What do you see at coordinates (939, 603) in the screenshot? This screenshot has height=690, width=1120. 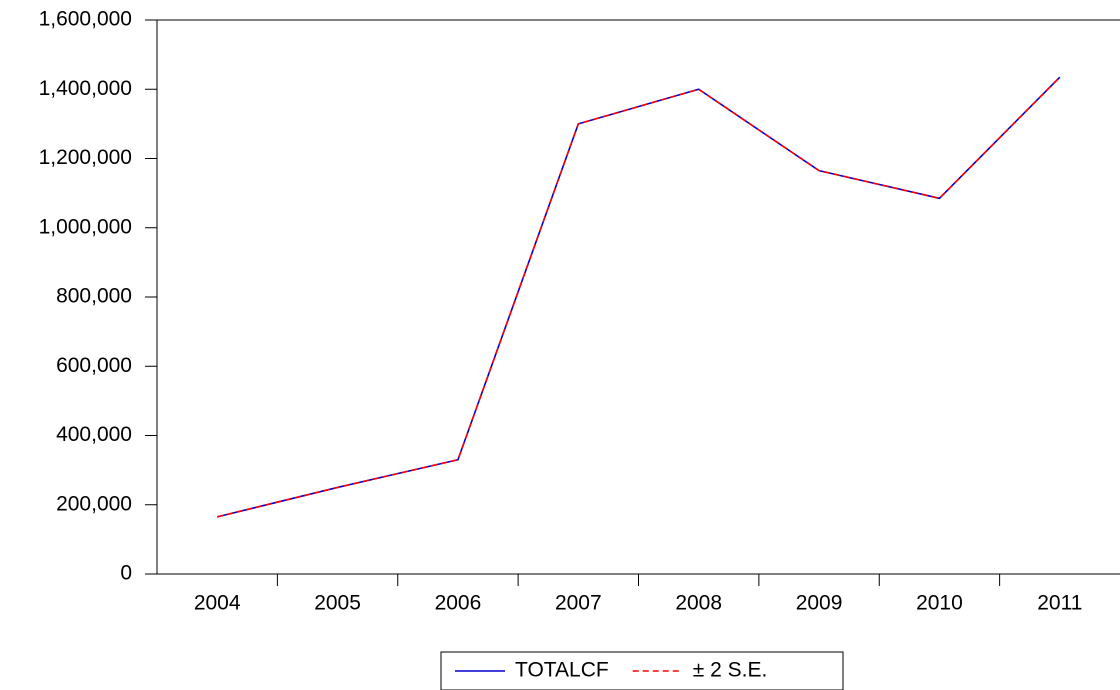 I see `x-tick-label: 2010` at bounding box center [939, 603].